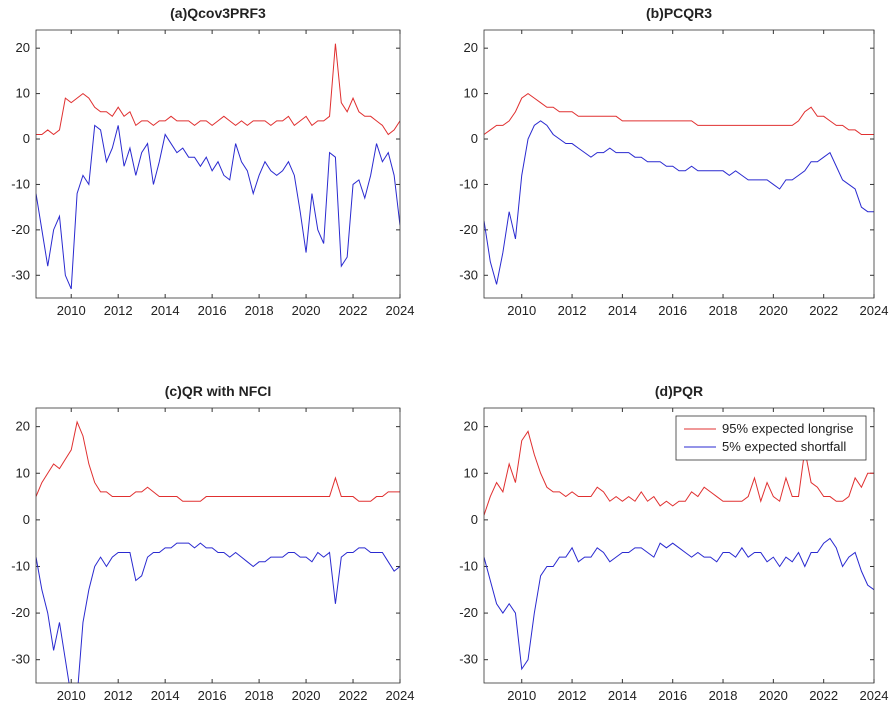 The width and height of the screenshot is (896, 711). What do you see at coordinates (788, 428) in the screenshot?
I see `legend-label: 95% expected longrise` at bounding box center [788, 428].